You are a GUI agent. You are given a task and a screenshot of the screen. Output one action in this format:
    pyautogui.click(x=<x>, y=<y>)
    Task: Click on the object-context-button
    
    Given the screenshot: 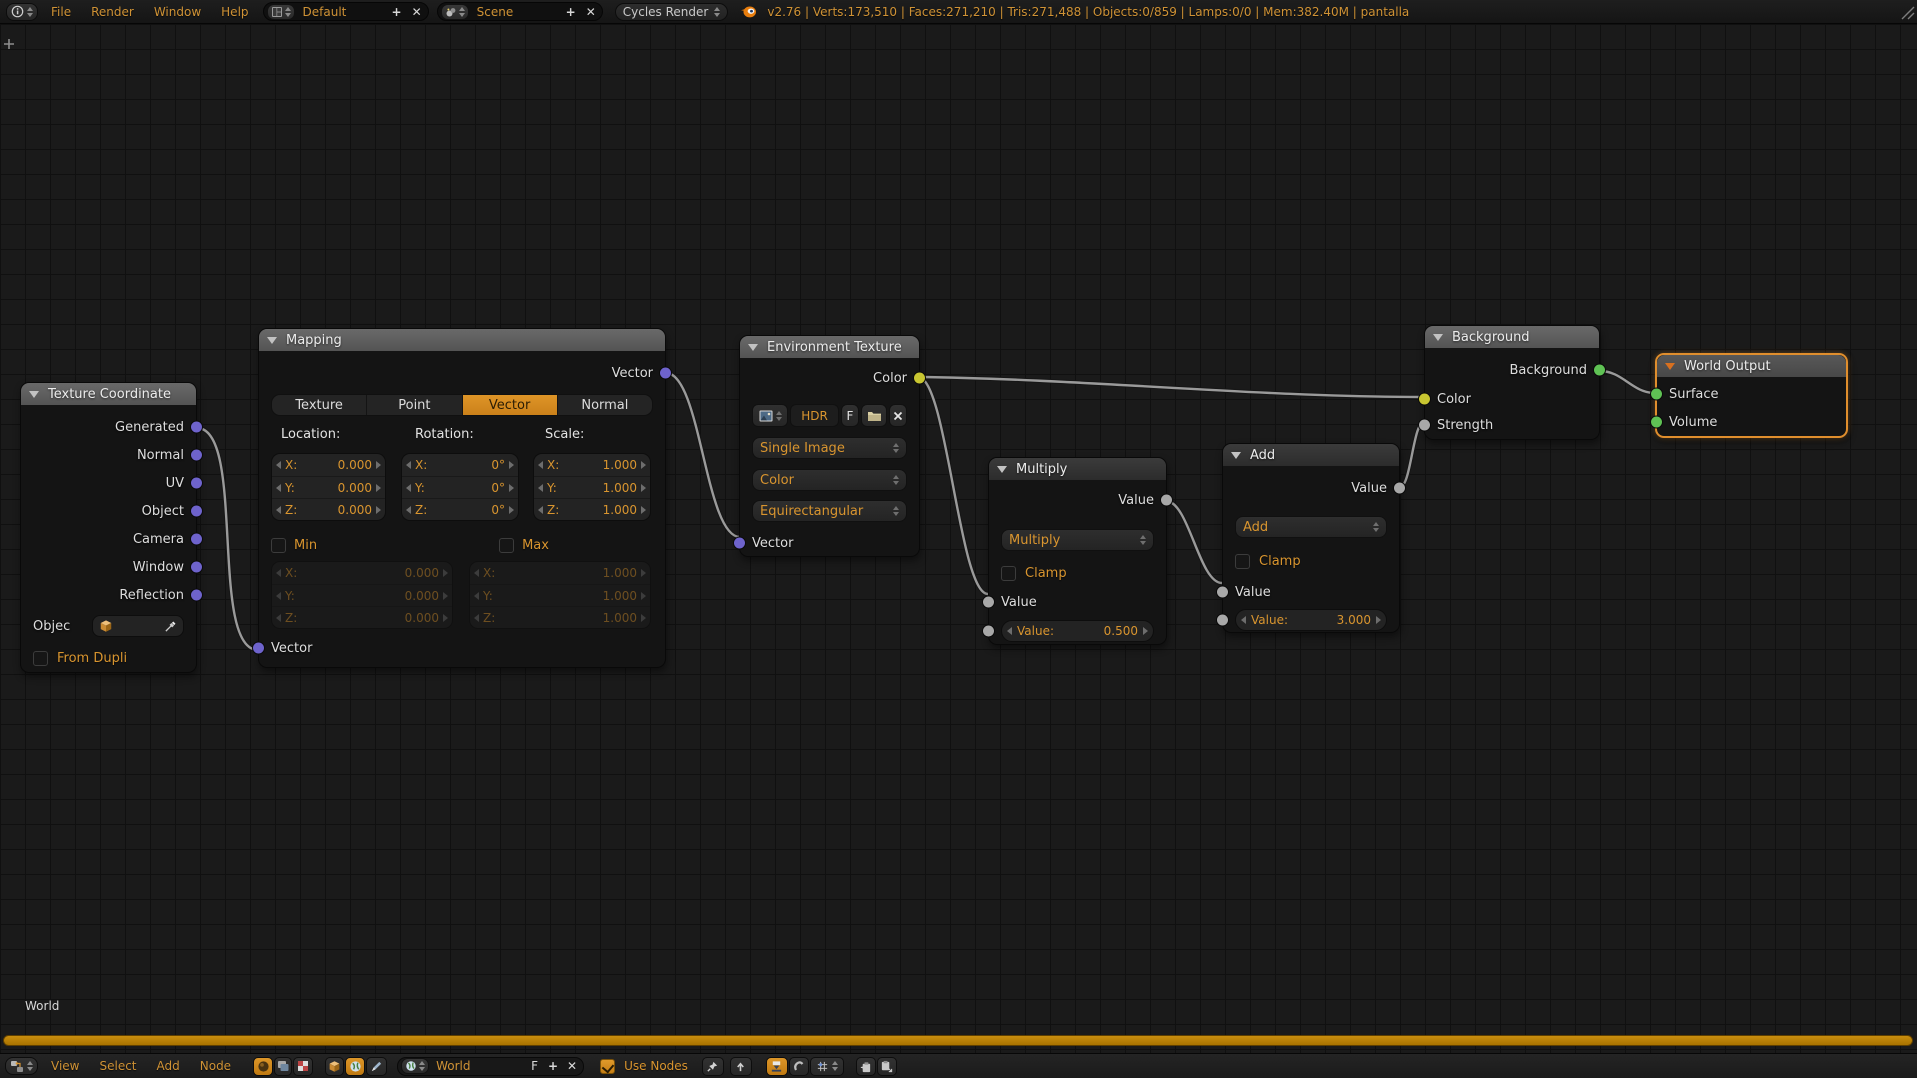 What is the action you would take?
    pyautogui.click(x=335, y=1066)
    